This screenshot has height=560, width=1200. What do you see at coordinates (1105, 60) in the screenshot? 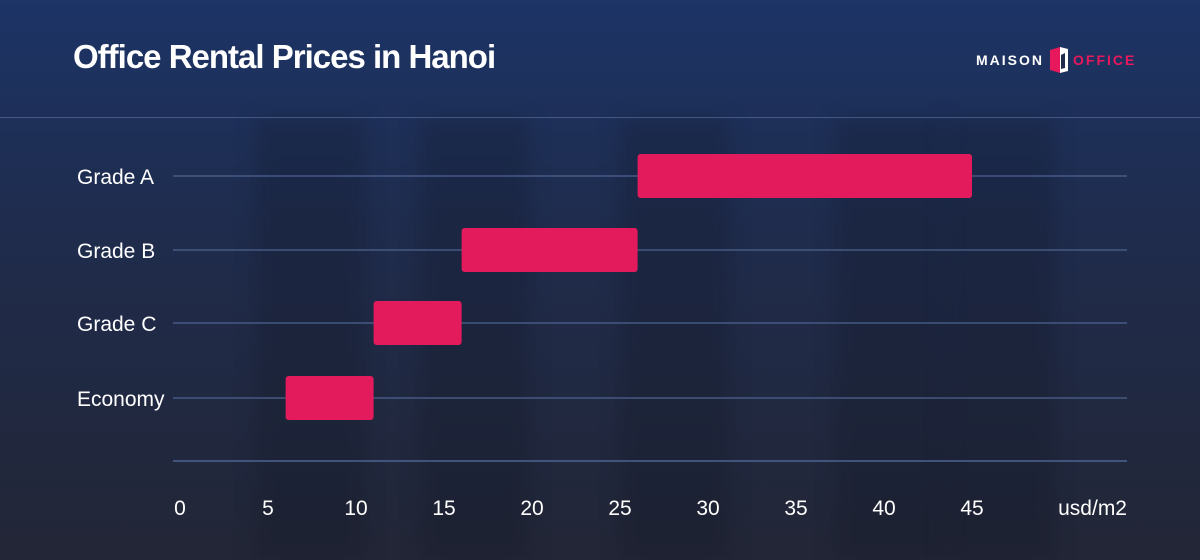
I see `logo-text-office: OFFICE` at bounding box center [1105, 60].